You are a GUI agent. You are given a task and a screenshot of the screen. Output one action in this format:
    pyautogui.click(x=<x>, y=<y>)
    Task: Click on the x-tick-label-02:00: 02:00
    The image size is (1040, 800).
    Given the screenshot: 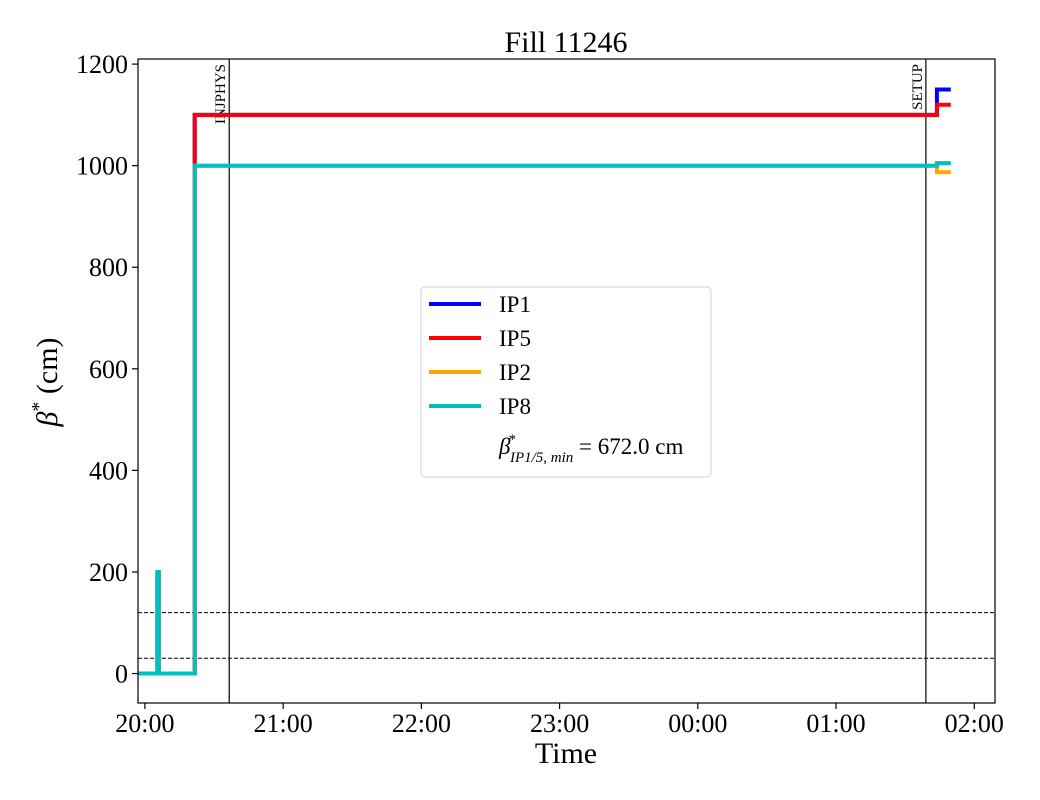 What is the action you would take?
    pyautogui.click(x=974, y=723)
    